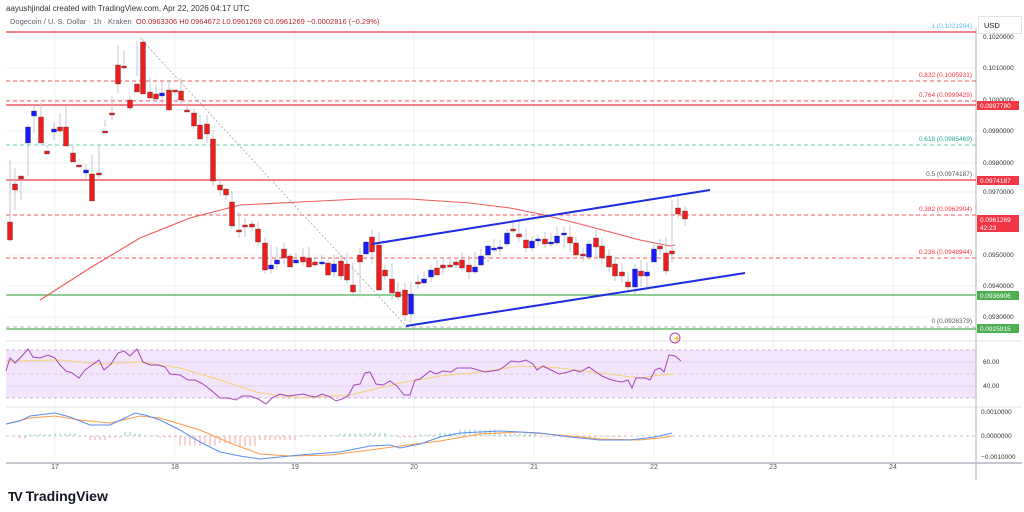 This screenshot has height=512, width=1024. Describe the element at coordinates (893, 467) in the screenshot. I see `time-axis-label: 24` at that location.